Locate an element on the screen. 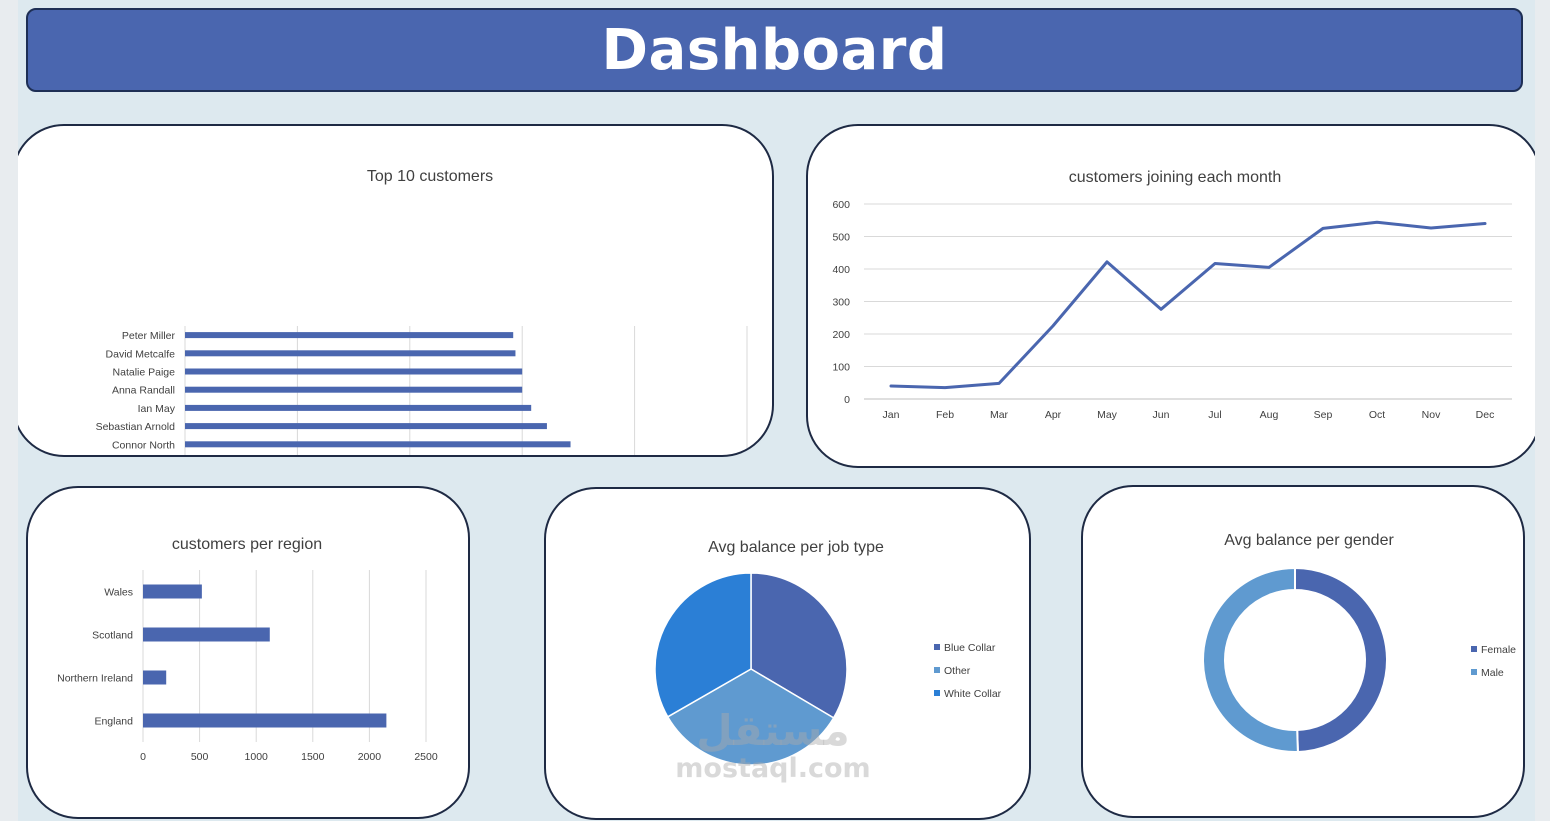 This screenshot has width=1550, height=821. category-label: Ian May is located at coordinates (157, 409).